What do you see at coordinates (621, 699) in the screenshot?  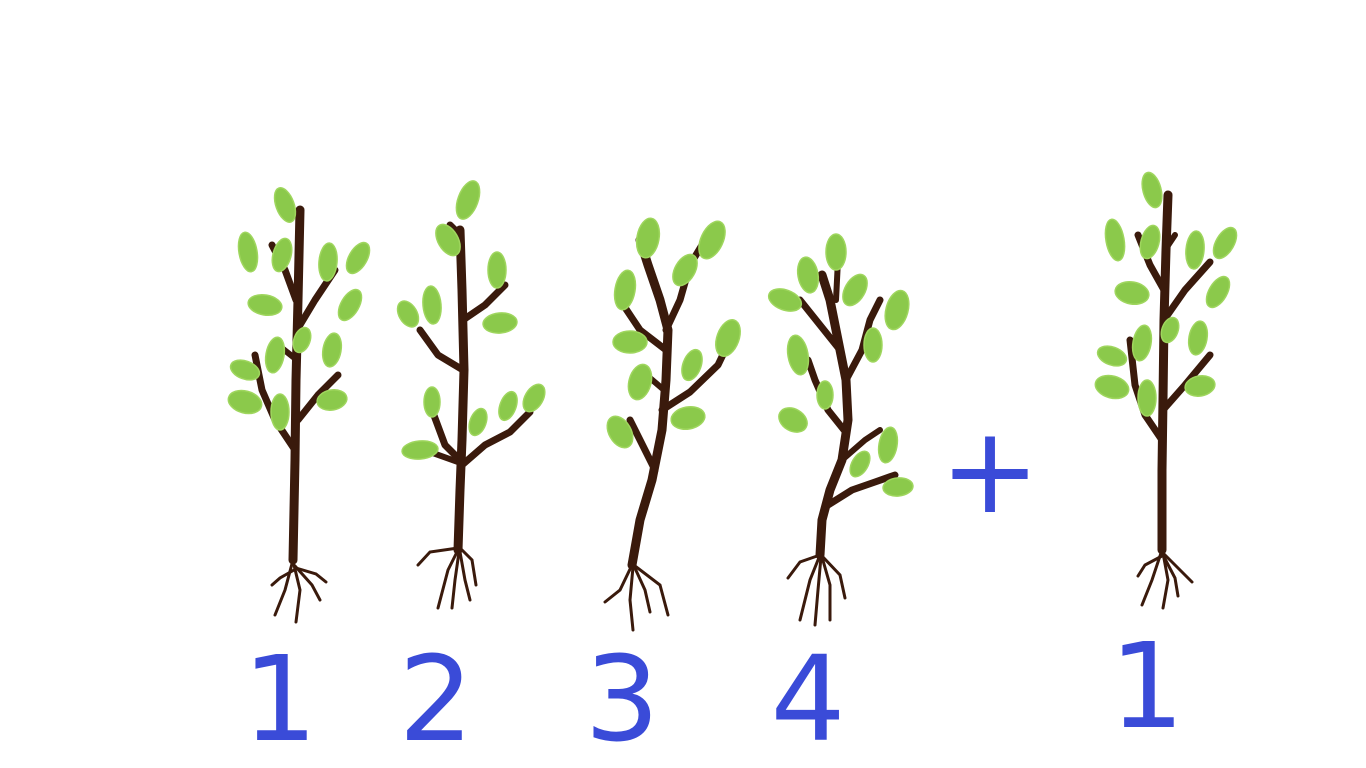 I see `tree-label-3: 3` at bounding box center [621, 699].